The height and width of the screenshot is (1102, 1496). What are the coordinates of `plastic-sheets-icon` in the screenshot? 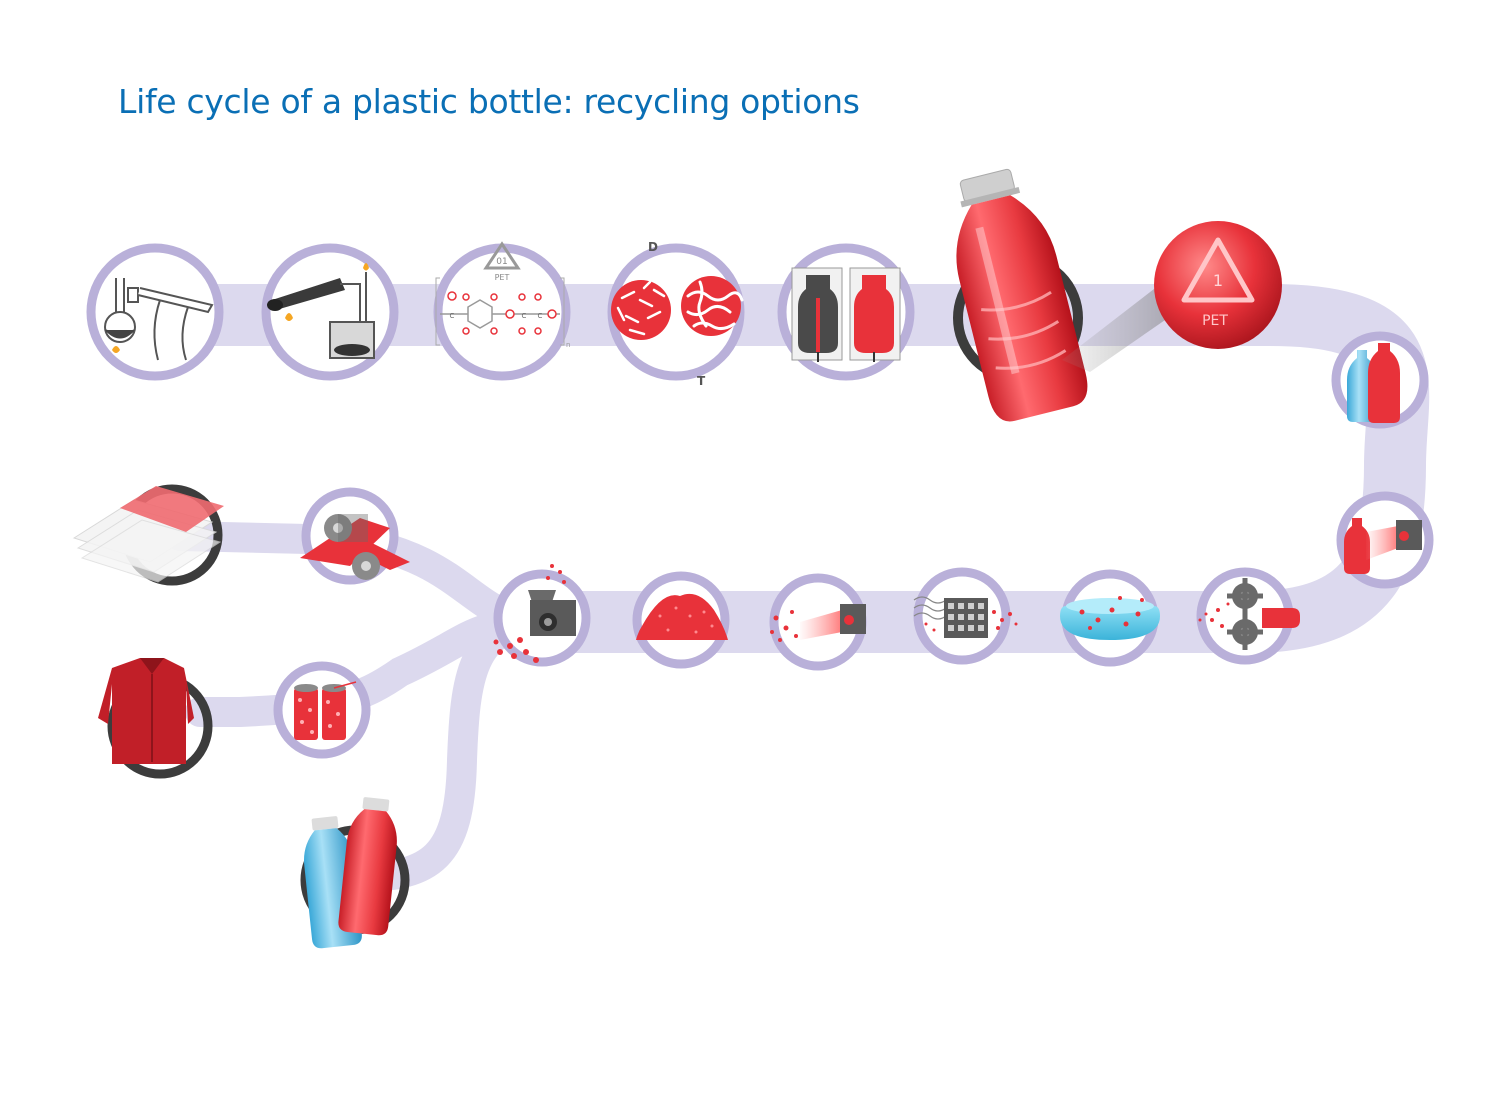 It's located at (149, 534).